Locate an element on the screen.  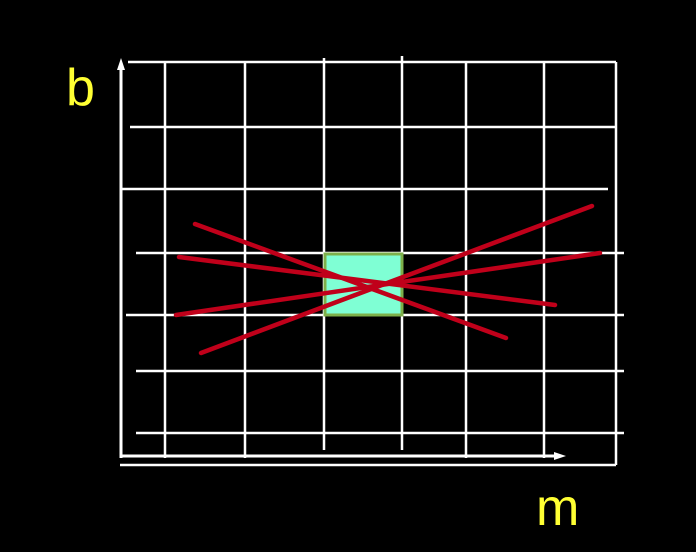
y-axis-label: b is located at coordinates (80, 88).